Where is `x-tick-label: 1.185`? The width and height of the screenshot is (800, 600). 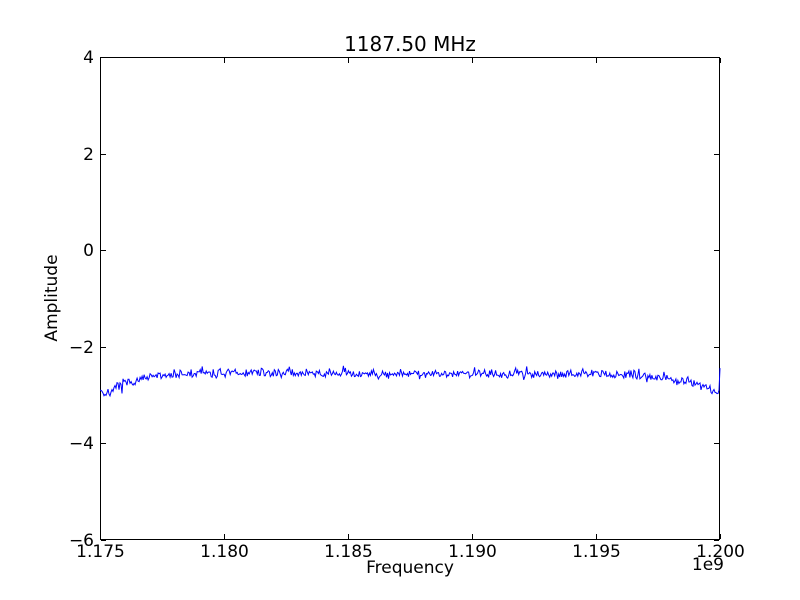 x-tick-label: 1.185 is located at coordinates (348, 552).